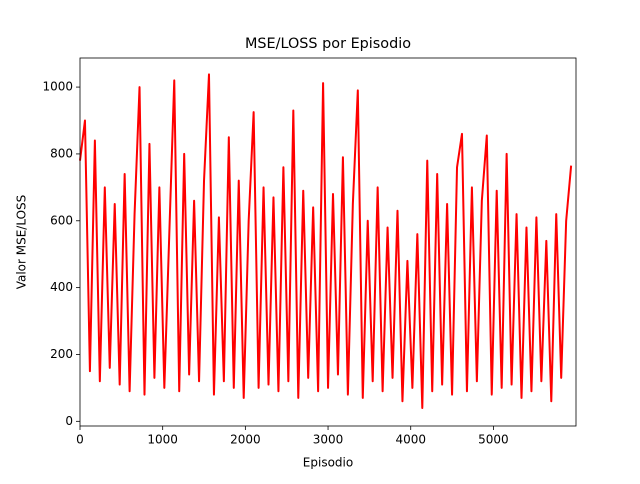  I want to click on y-tick-label: 800, so click(61, 153).